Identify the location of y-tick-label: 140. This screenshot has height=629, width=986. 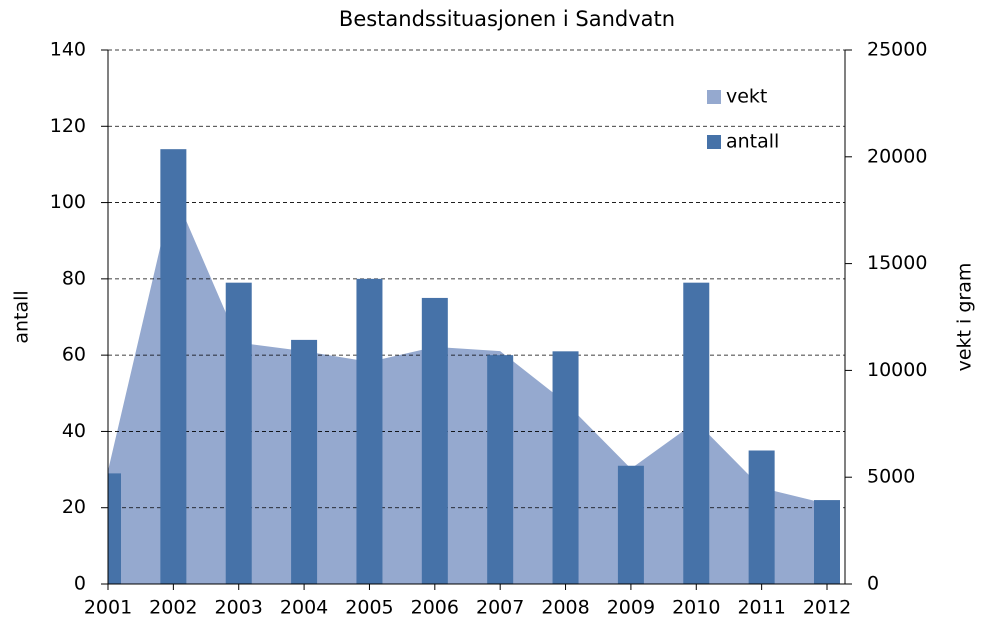
(68, 50).